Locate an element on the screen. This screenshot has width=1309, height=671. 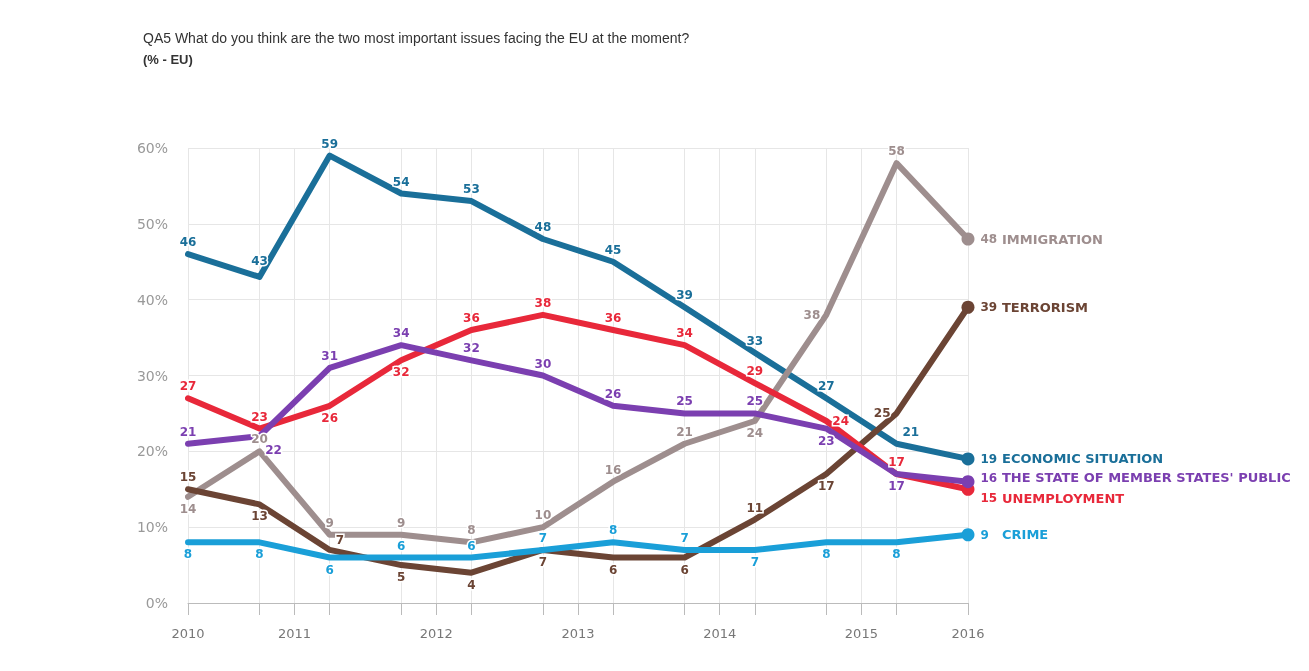
y-tick-label: 20% is located at coordinates (152, 451).